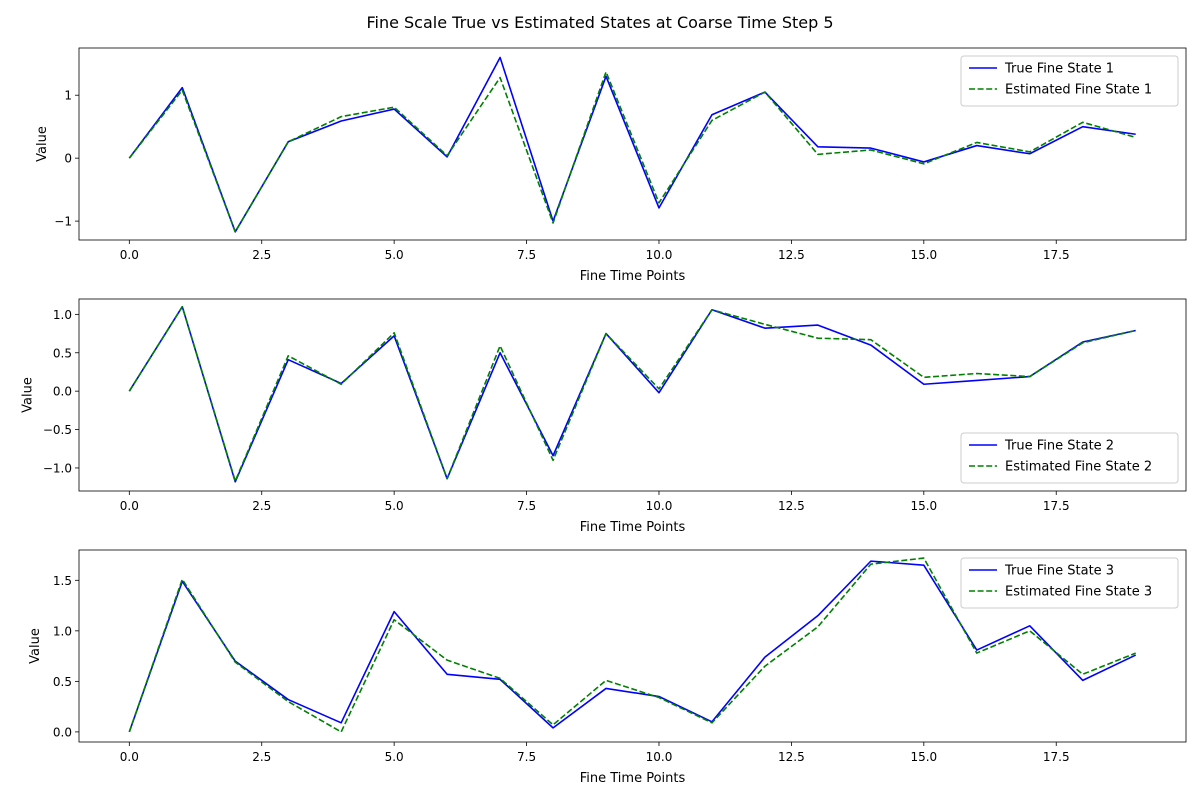  I want to click on legend: True Fine State 1 Estimated Fine State 1, so click(1069, 81).